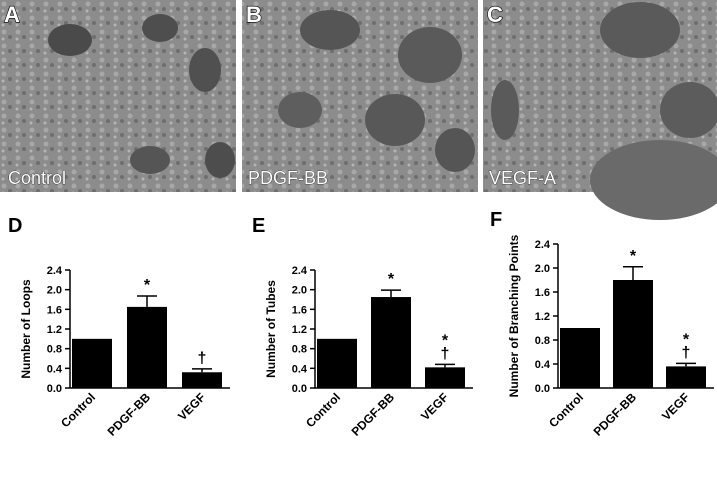 This screenshot has width=717, height=481. Describe the element at coordinates (514, 315) in the screenshot. I see `y-axis-title: Number of Branching Points` at that location.